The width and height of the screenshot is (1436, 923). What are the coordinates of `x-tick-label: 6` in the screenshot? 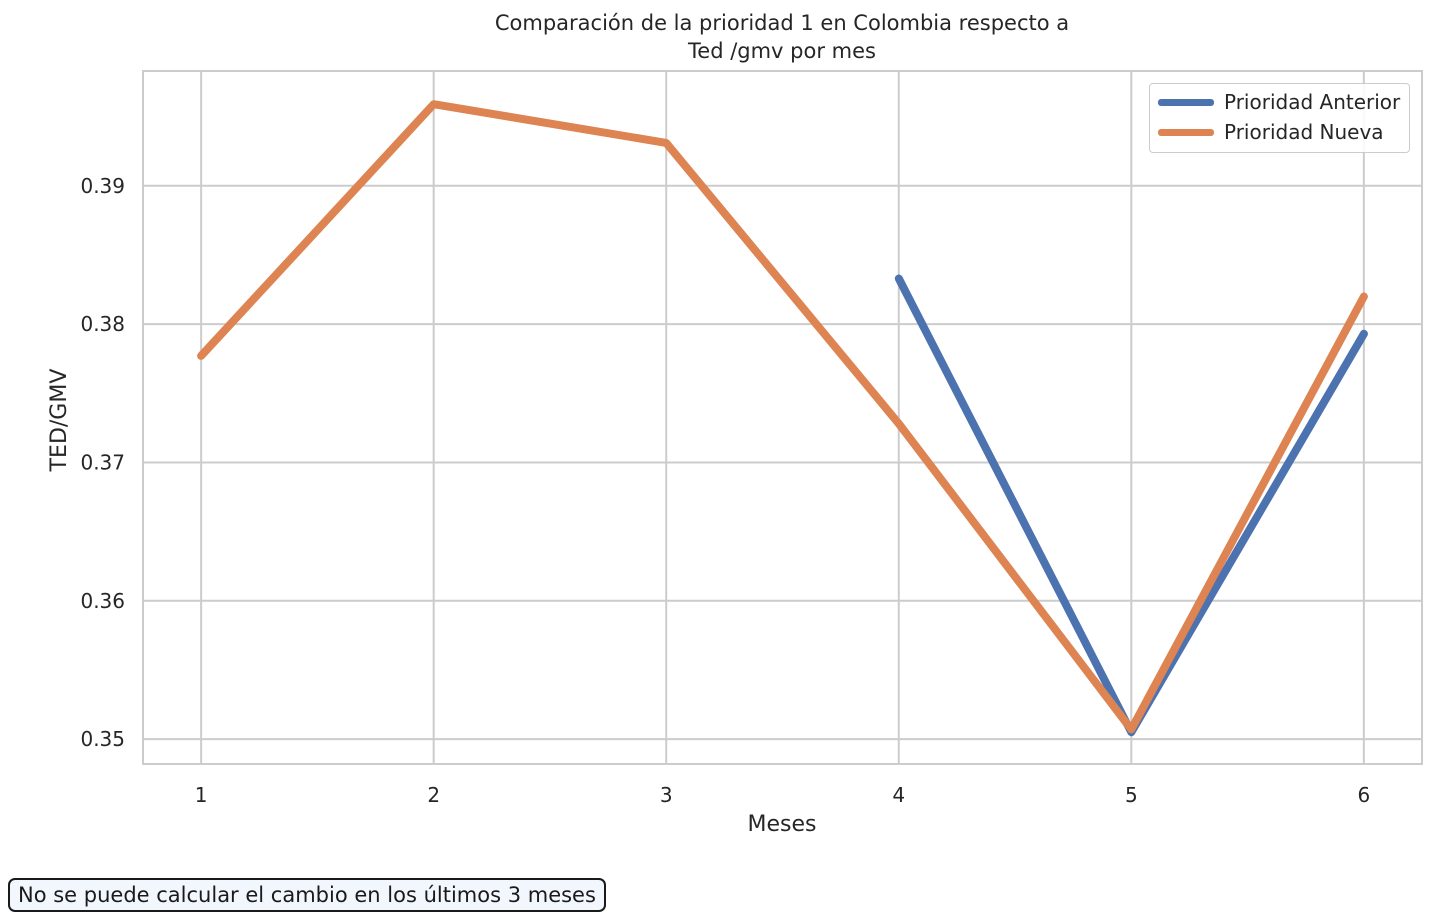 It's located at (1363, 795).